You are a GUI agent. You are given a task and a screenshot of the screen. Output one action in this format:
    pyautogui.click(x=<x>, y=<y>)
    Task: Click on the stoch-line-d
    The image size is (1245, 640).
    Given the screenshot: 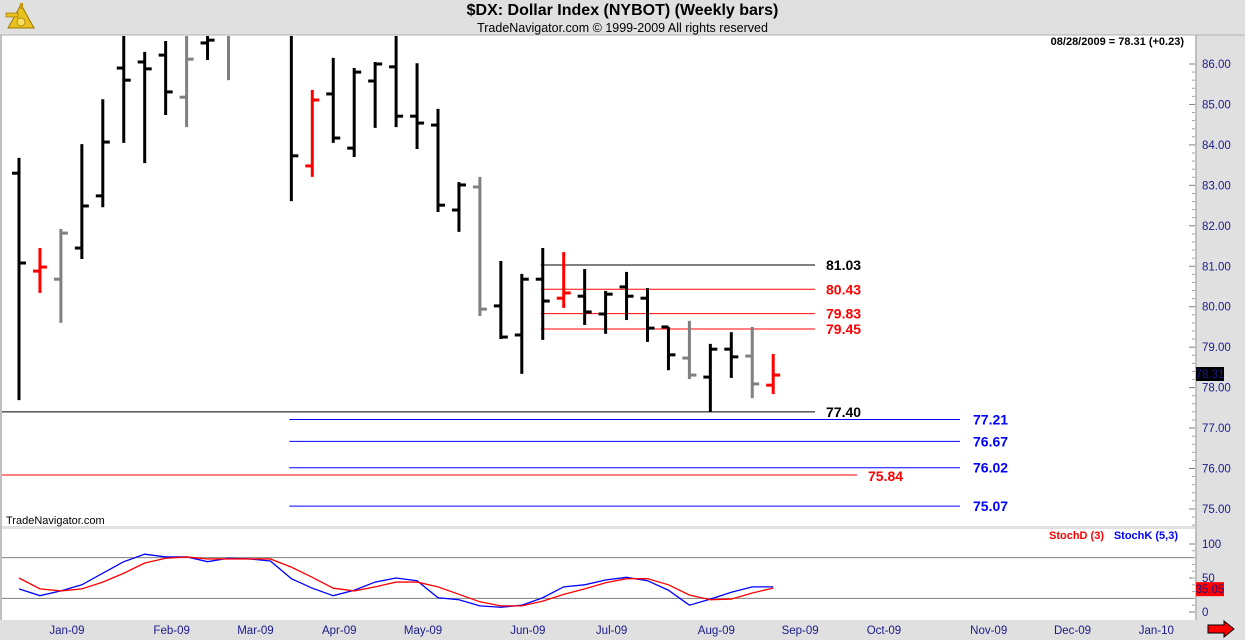 What is the action you would take?
    pyautogui.click(x=396, y=581)
    